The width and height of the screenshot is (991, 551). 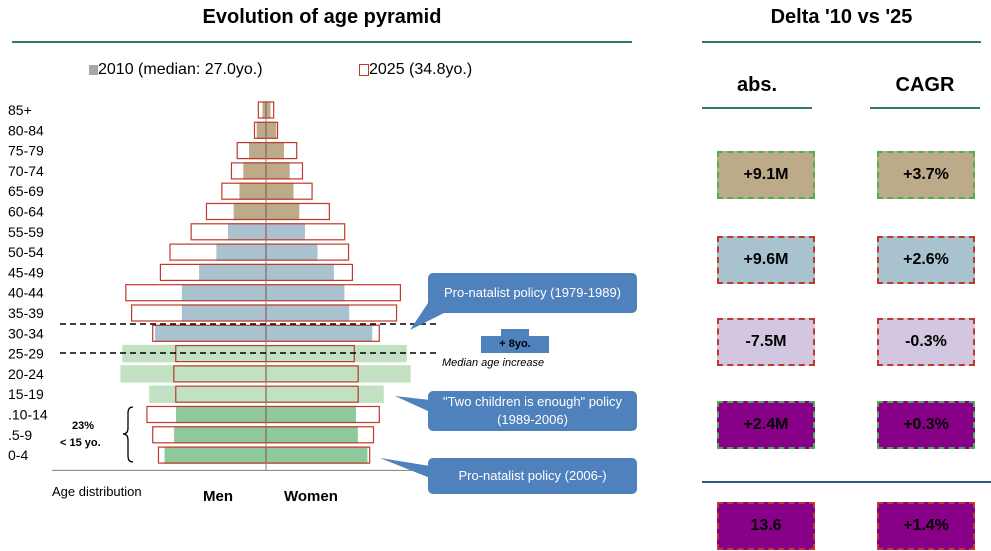 What do you see at coordinates (766, 526) in the screenshot?
I see `abs-total-box: 13.6` at bounding box center [766, 526].